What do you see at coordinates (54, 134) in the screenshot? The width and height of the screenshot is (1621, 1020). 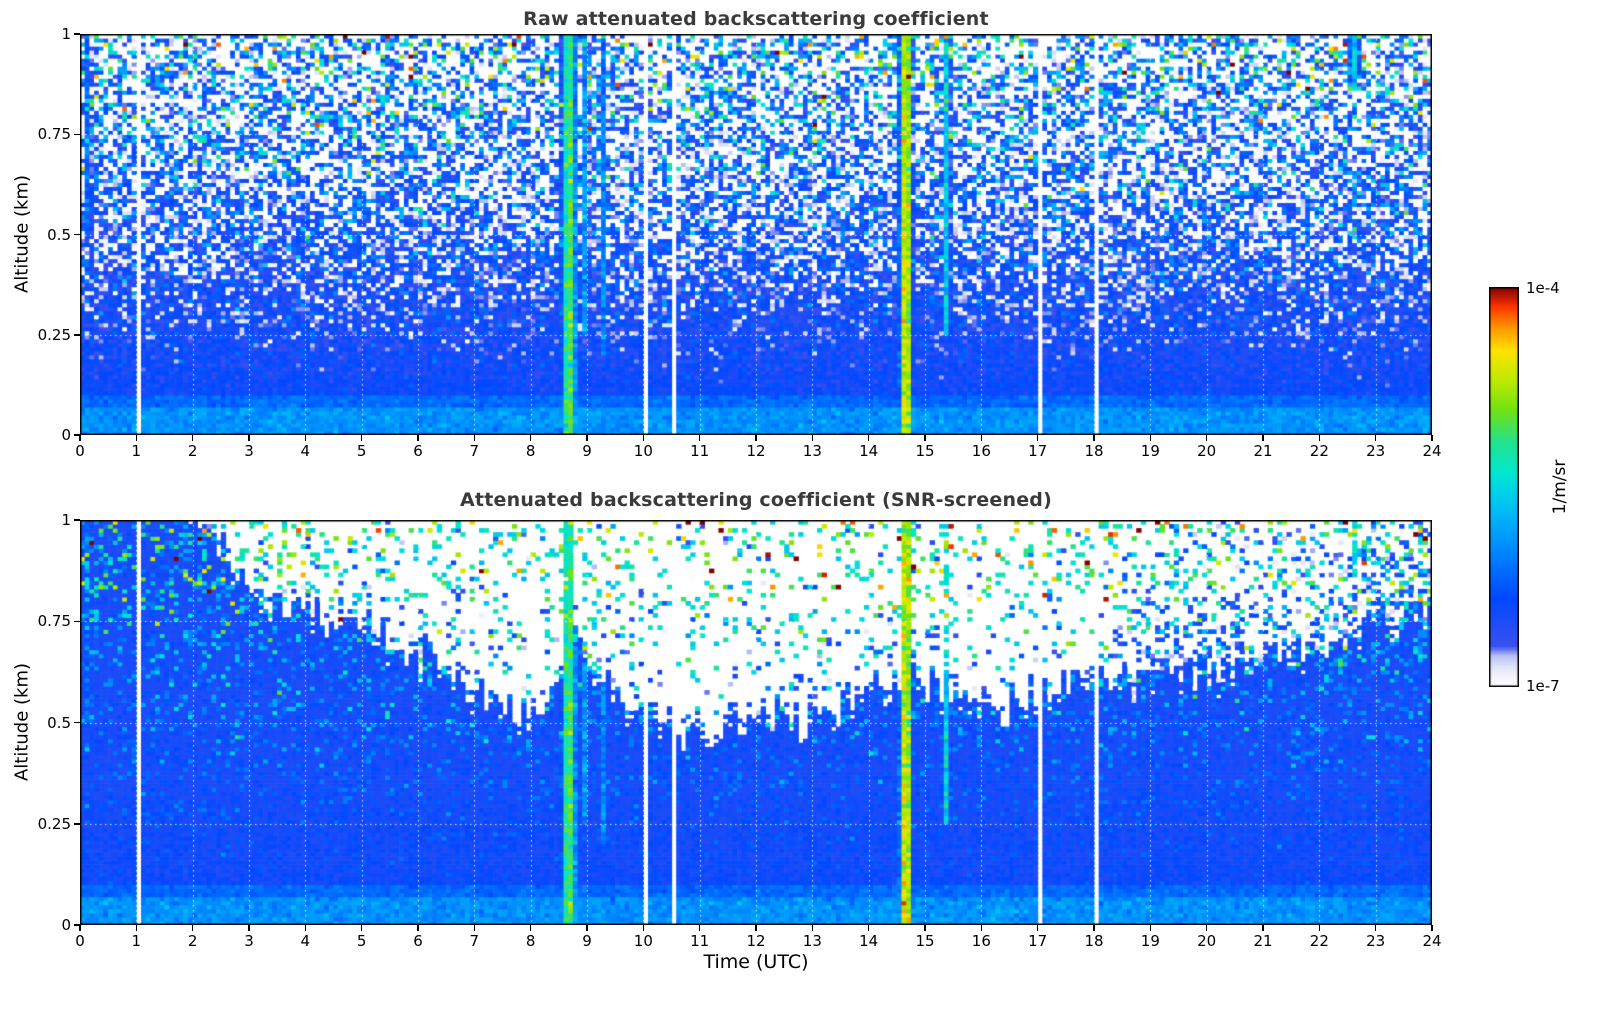 I see `y-tick-label: 0.75` at bounding box center [54, 134].